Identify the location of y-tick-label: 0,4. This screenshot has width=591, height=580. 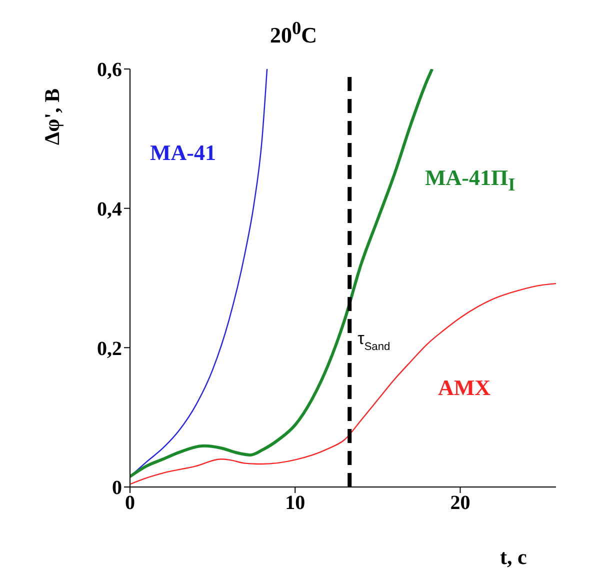
(109, 209).